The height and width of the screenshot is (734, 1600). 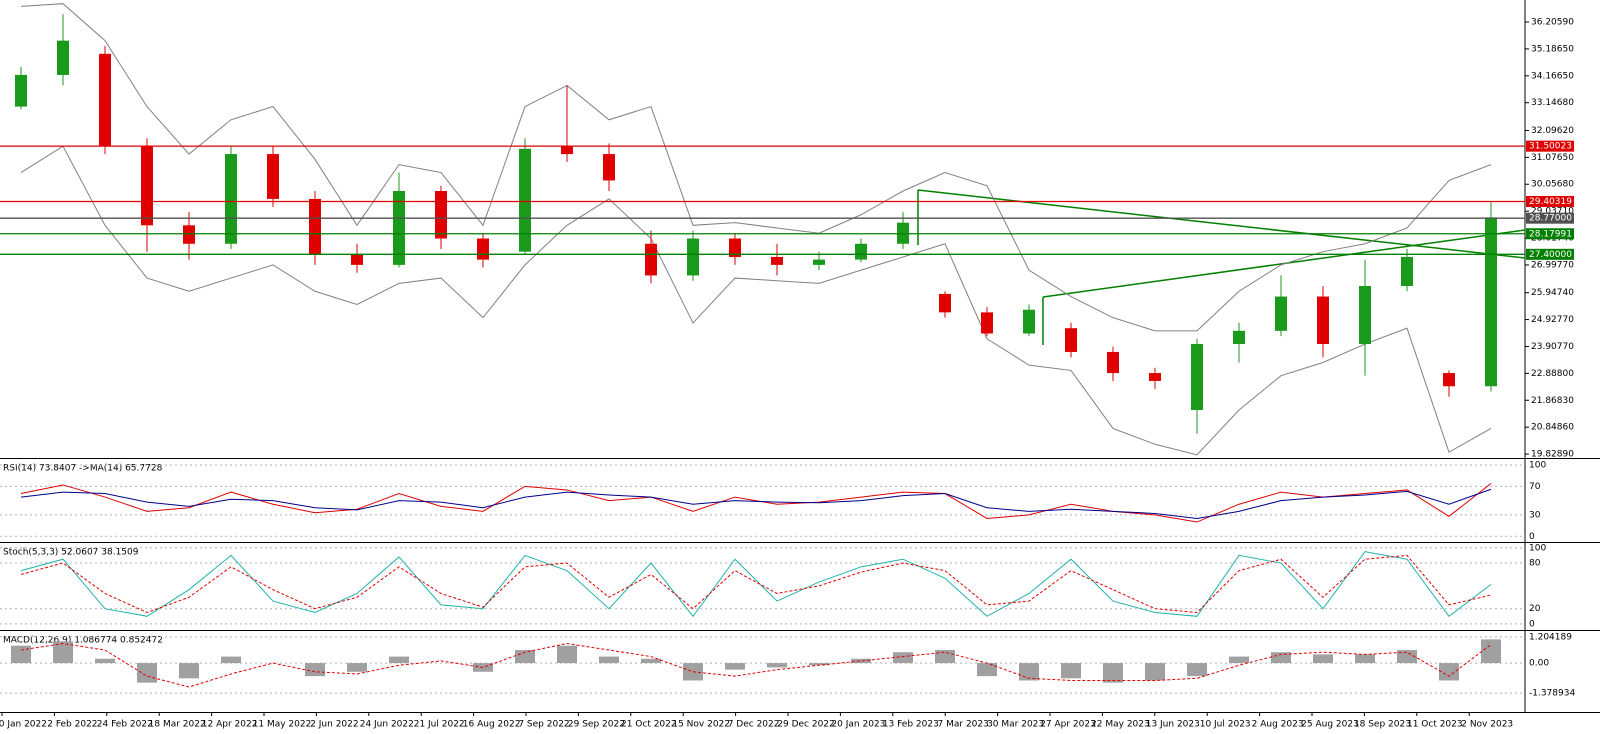 I want to click on price-level-label: 31.50023, so click(x=1550, y=147).